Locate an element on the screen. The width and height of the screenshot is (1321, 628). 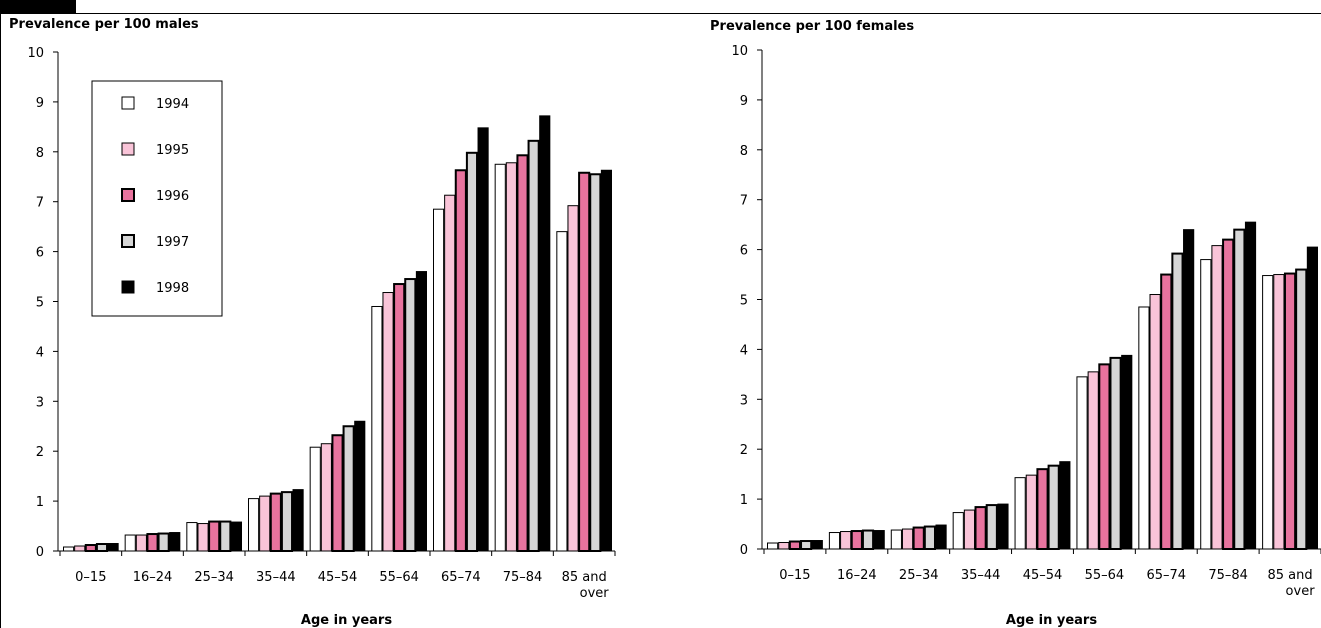
legend-swatch-1997 is located at coordinates (128, 241).